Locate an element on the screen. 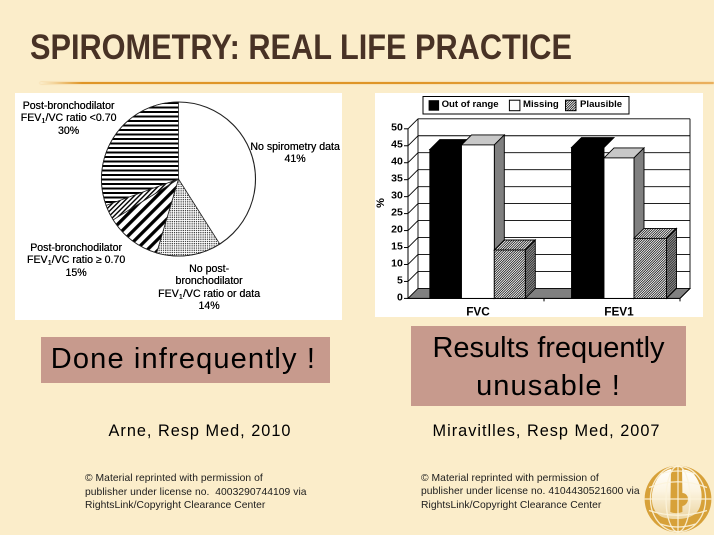  svg-text: 40 is located at coordinates (397, 162).